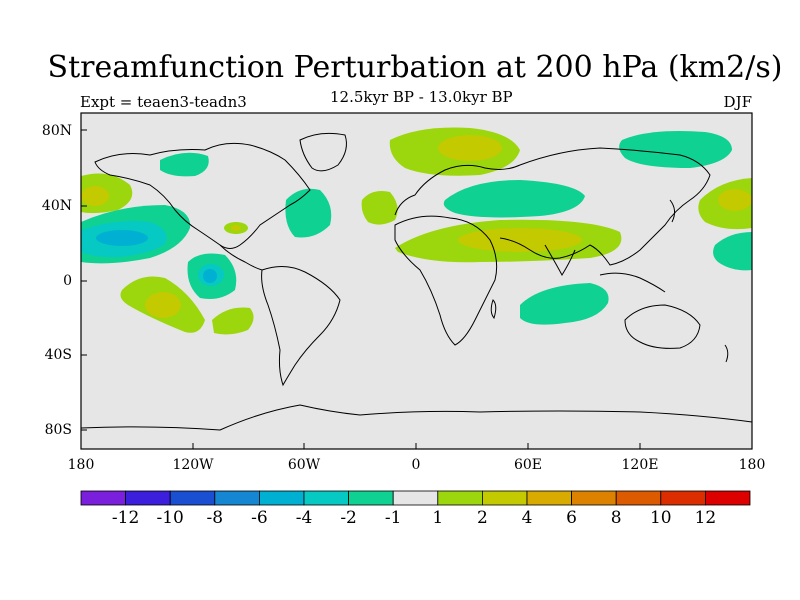 The width and height of the screenshot is (800, 600). What do you see at coordinates (58, 430) in the screenshot?
I see `lat-label-80s: 80S` at bounding box center [58, 430].